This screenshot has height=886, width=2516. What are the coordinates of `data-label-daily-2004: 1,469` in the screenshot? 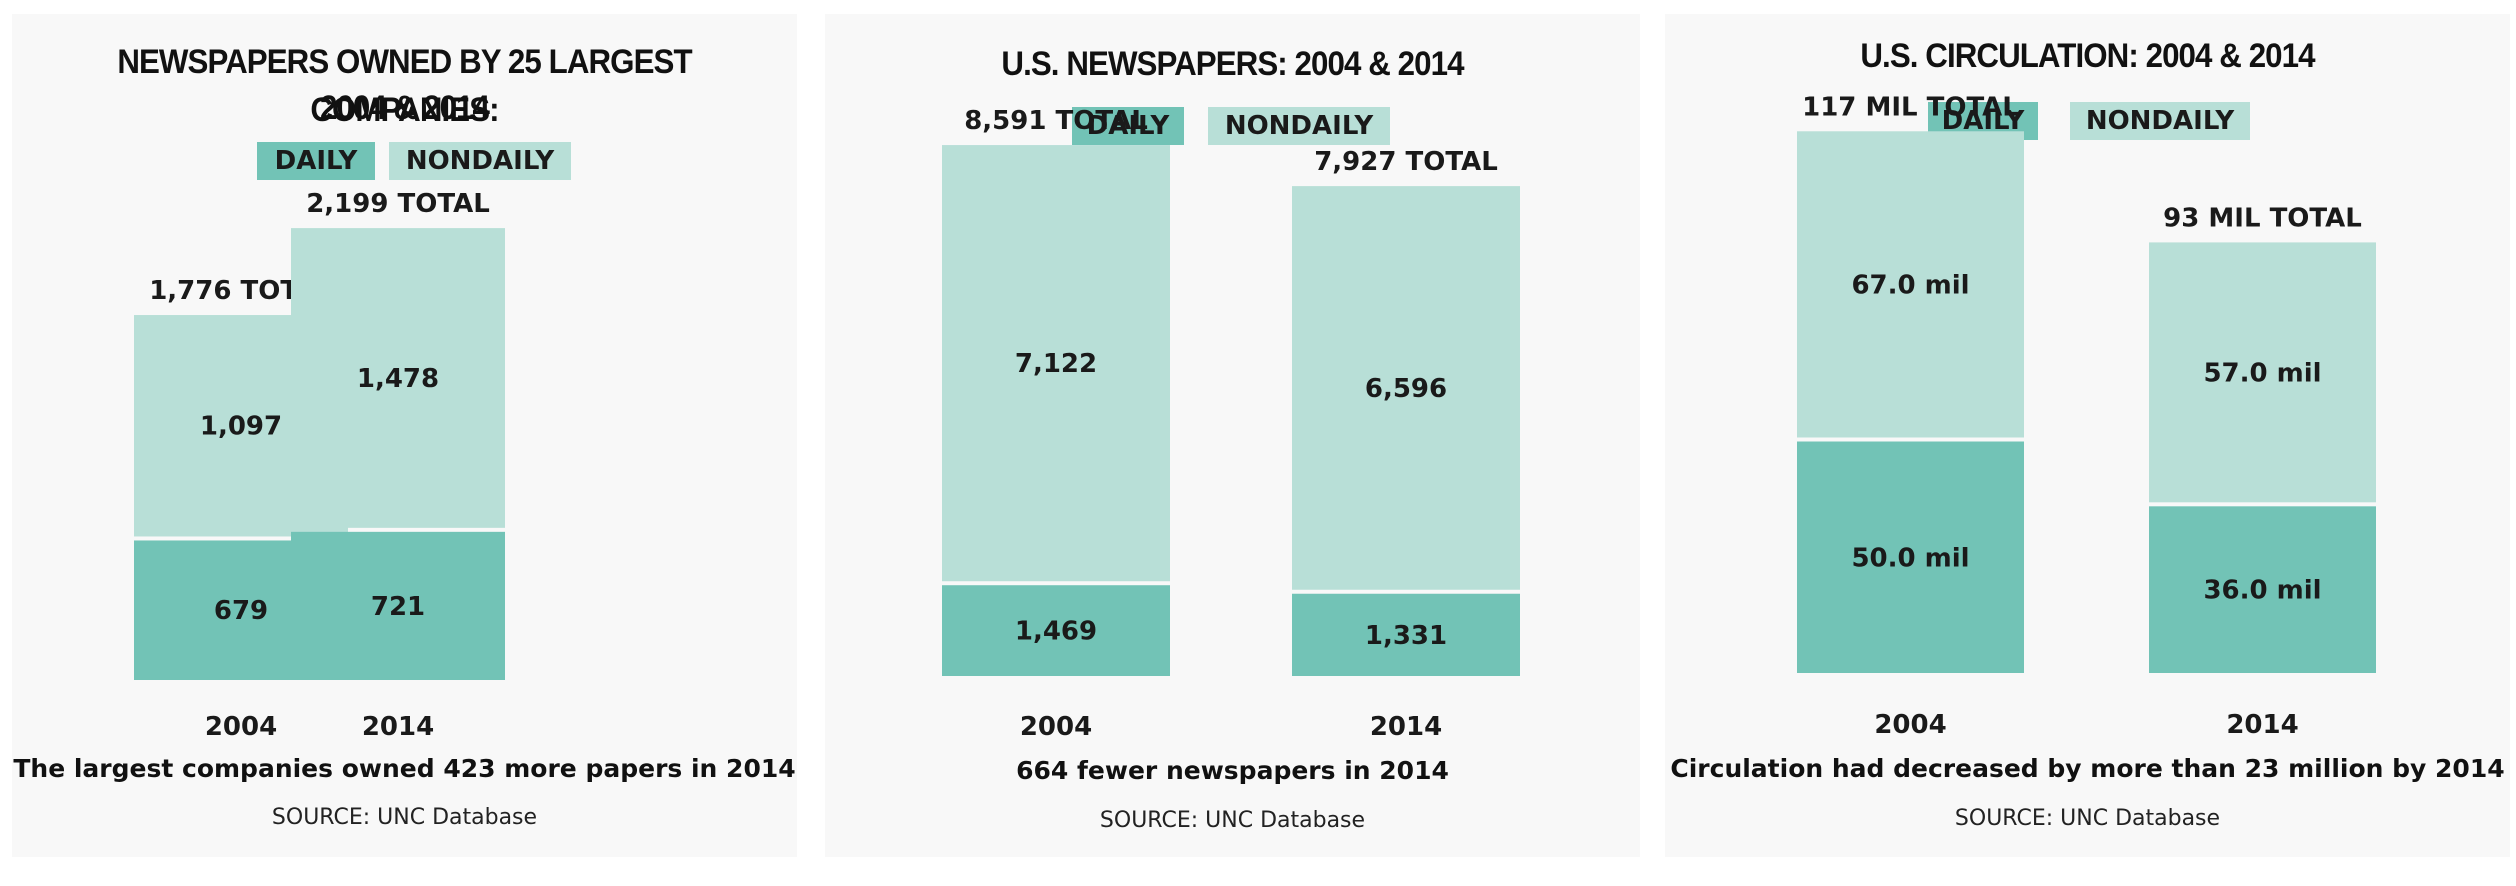 It's located at (1056, 632).